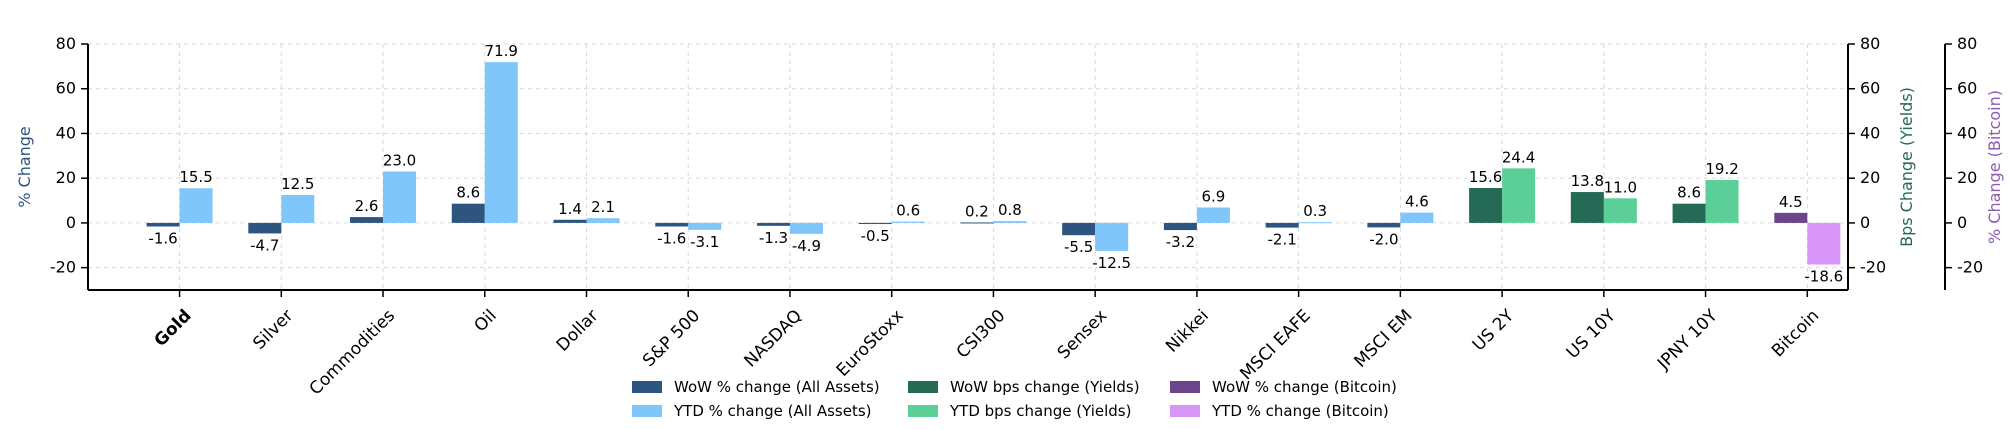 Image resolution: width=2010 pixels, height=430 pixels. I want to click on data-label: 13.8, so click(1587, 181).